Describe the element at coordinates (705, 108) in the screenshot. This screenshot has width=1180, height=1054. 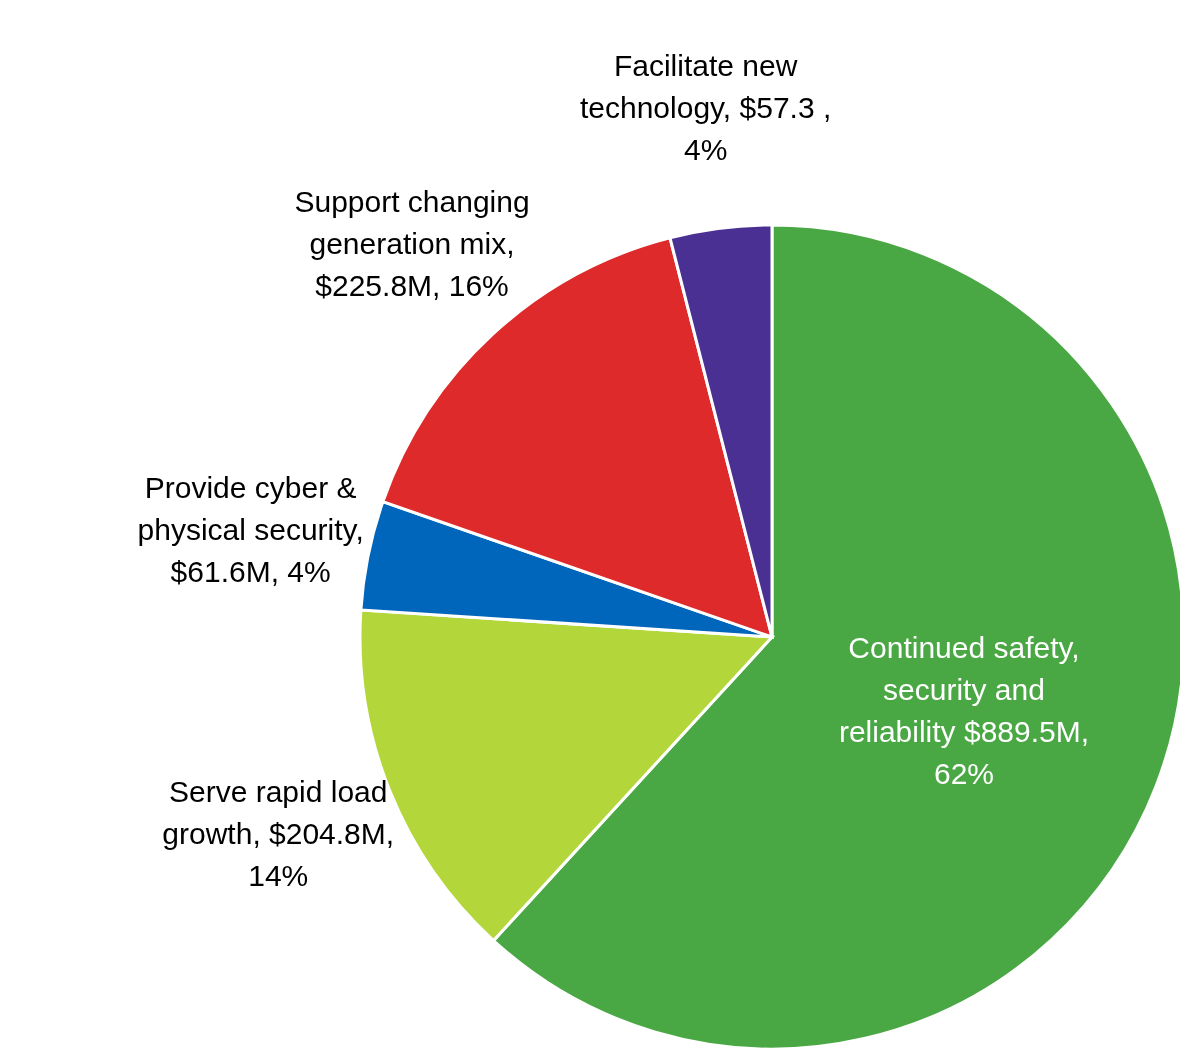
I see `slice-label: Facilitate new technology, $57.3 , 4%` at that location.